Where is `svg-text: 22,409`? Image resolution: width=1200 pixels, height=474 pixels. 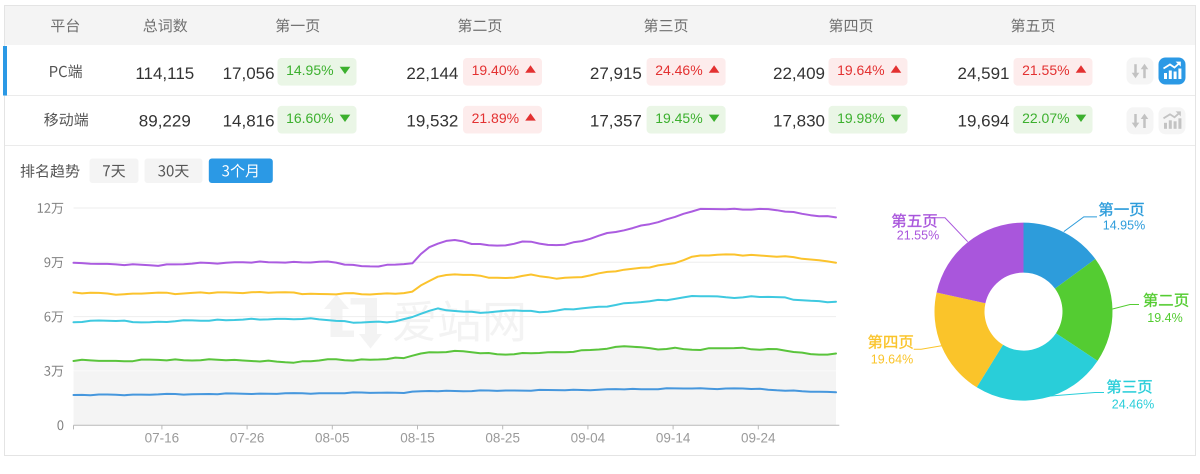
svg-text: 22,409 is located at coordinates (799, 73).